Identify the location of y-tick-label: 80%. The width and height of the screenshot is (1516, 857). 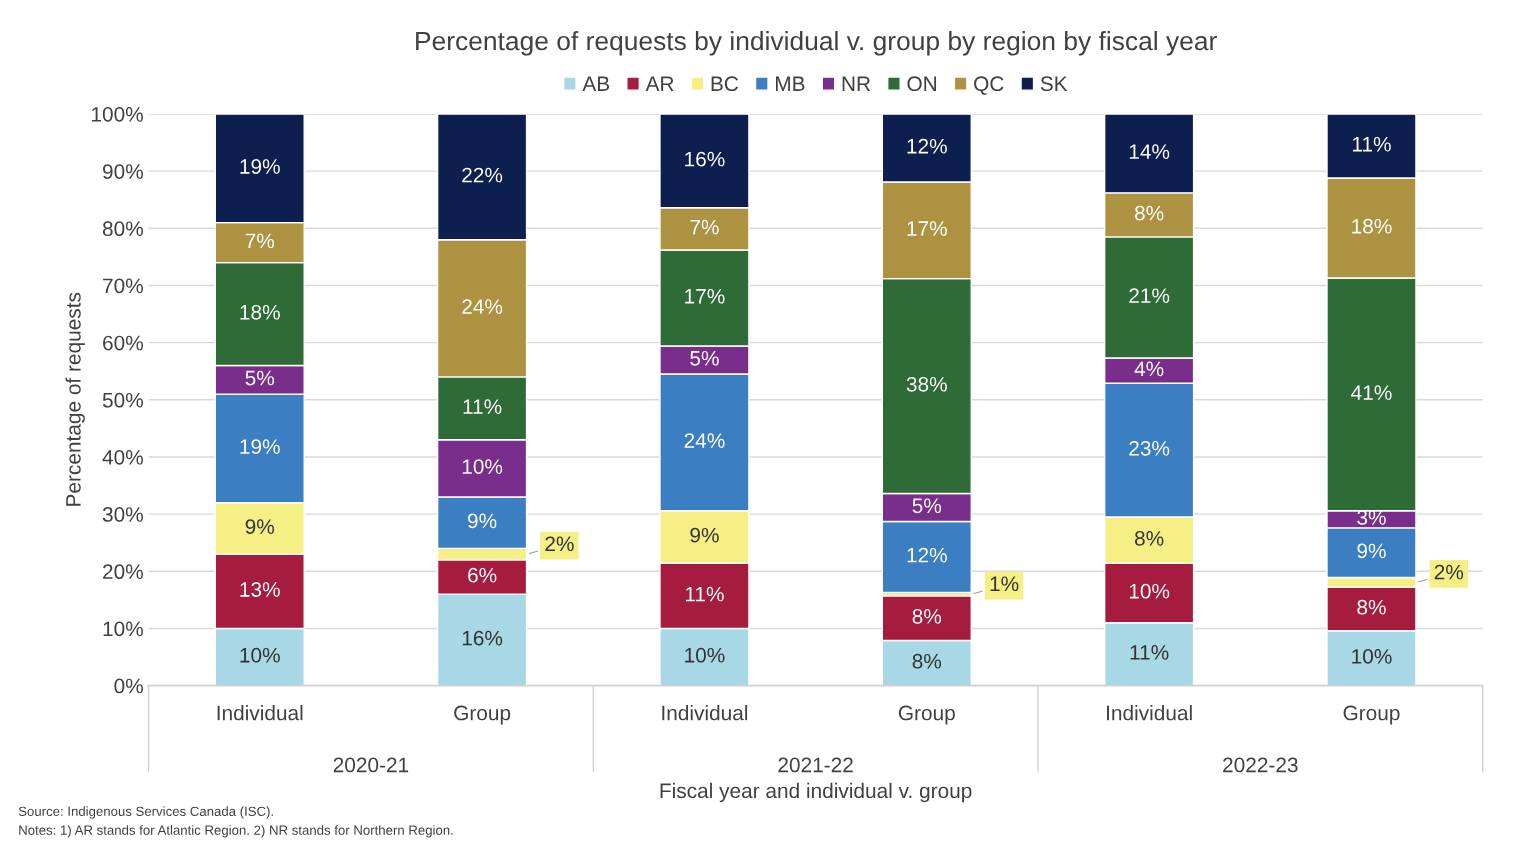
(122, 229).